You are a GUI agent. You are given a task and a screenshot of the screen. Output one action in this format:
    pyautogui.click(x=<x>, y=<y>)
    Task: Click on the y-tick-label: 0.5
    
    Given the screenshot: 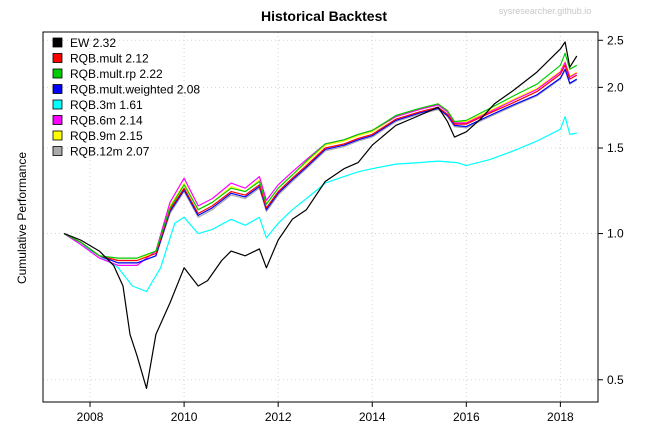 What is the action you would take?
    pyautogui.click(x=615, y=380)
    